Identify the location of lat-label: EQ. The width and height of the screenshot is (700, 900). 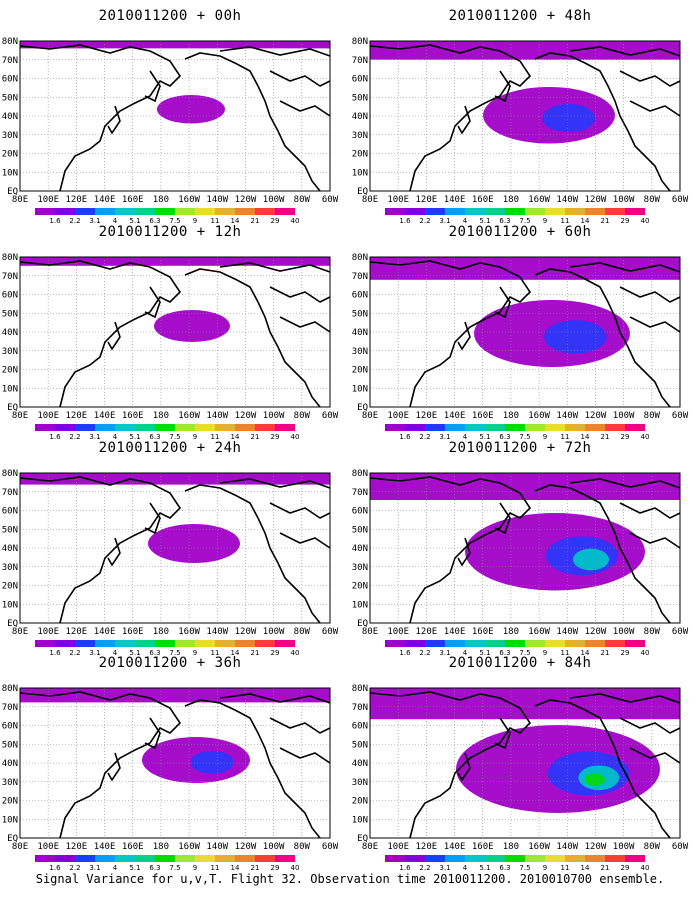
(12, 192).